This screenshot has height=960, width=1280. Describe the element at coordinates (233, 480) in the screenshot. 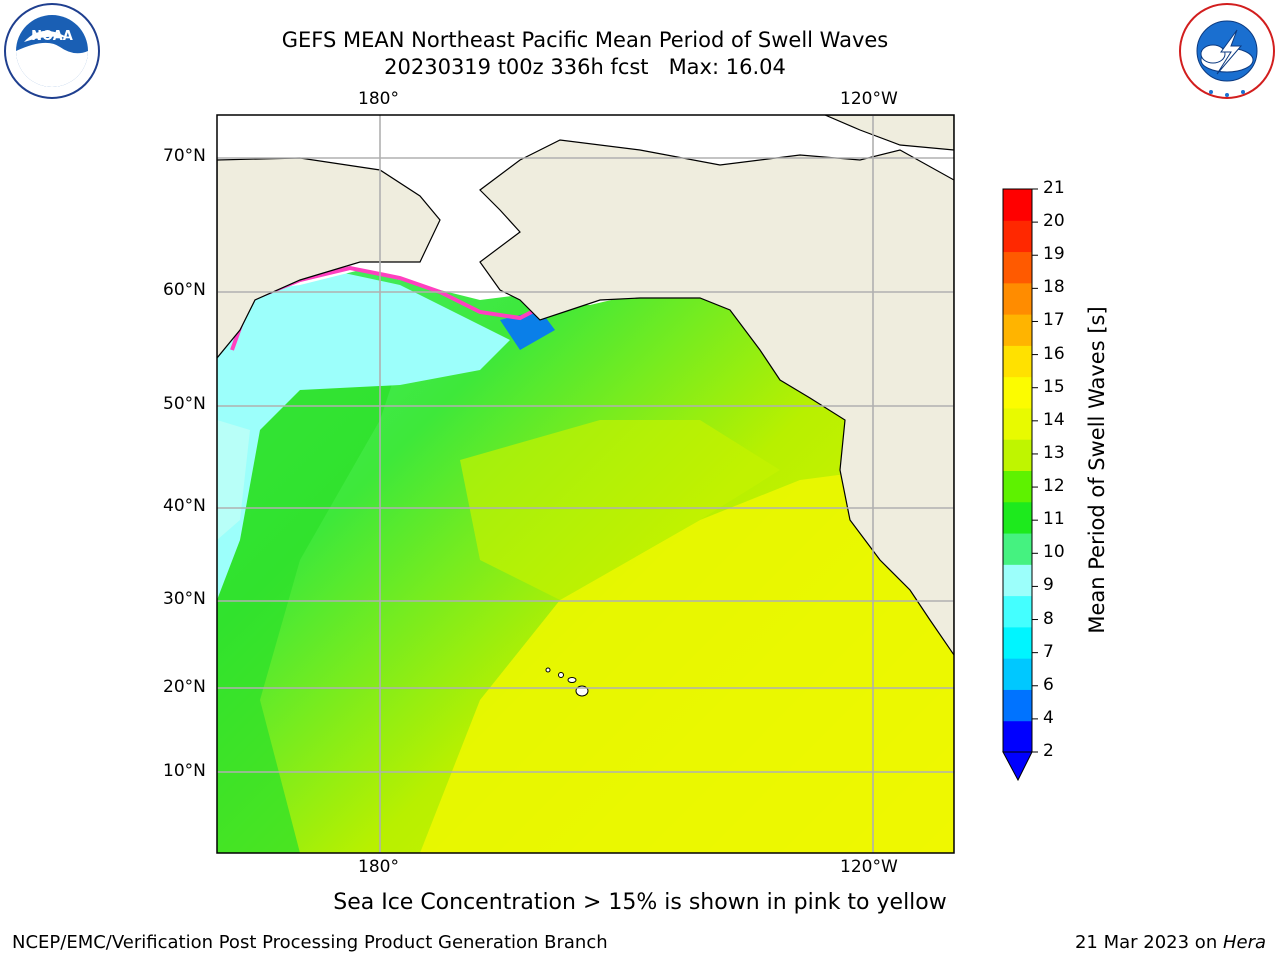

I see `cyan-region-west` at that location.